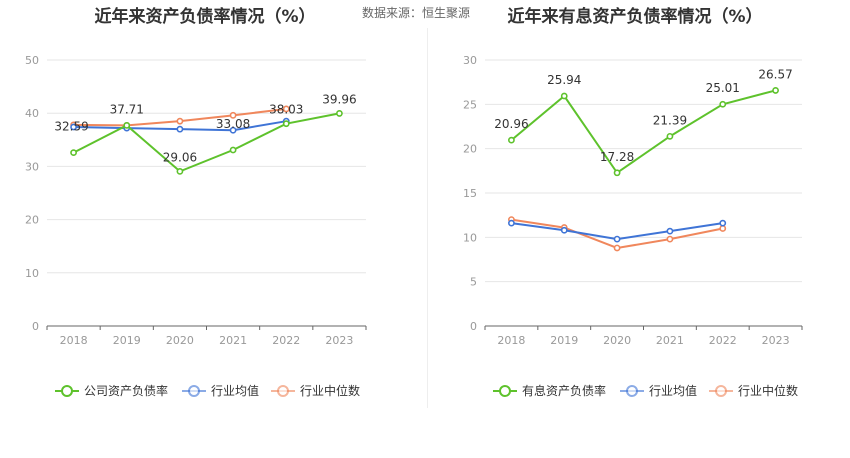  Describe the element at coordinates (511, 124) in the screenshot. I see `data-label: 20.96` at that location.